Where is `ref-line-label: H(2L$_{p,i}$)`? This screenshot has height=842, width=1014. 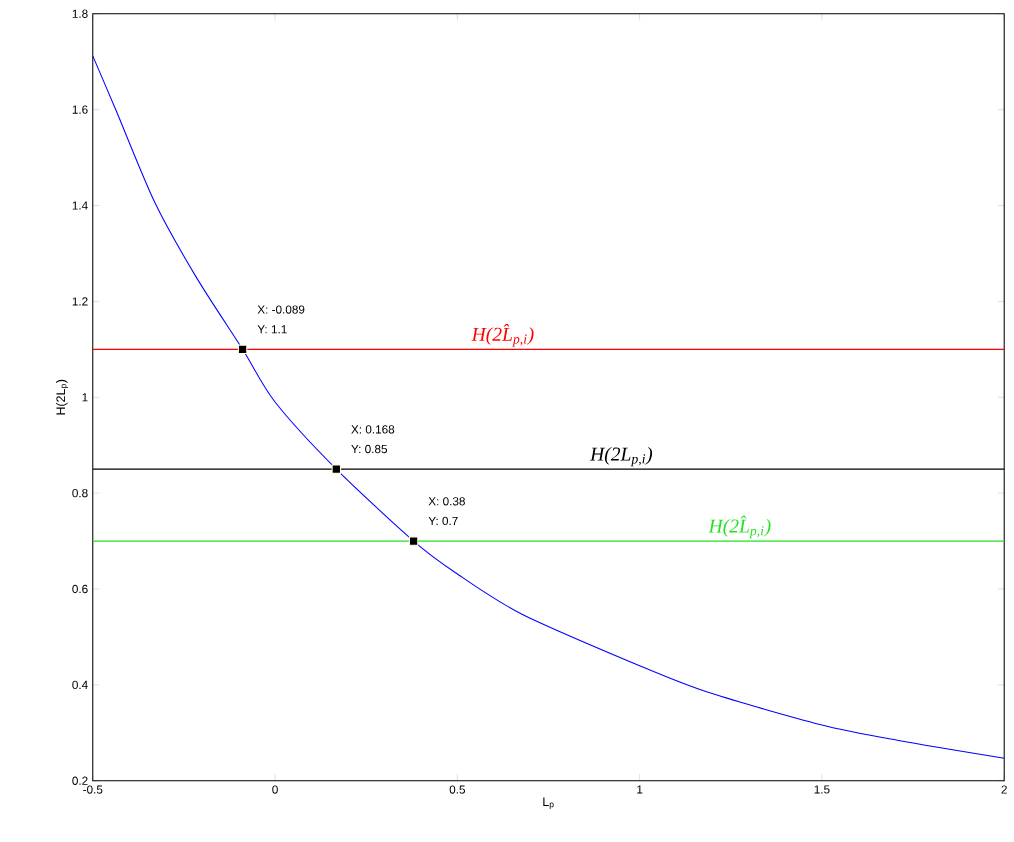 ref-line-label: H(2L$_{p,i}$) is located at coordinates (621, 457).